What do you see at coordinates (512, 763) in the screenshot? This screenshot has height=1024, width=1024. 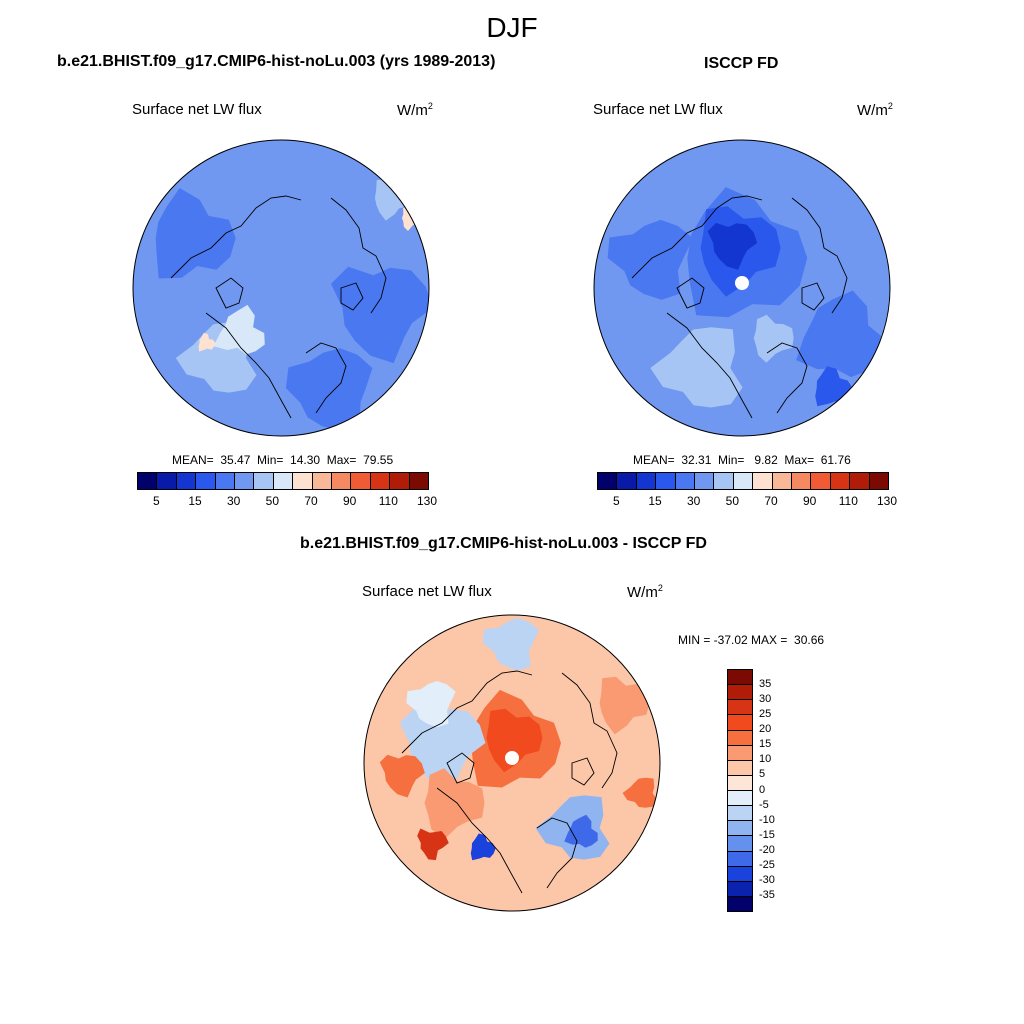 I see `diff-polar-map` at bounding box center [512, 763].